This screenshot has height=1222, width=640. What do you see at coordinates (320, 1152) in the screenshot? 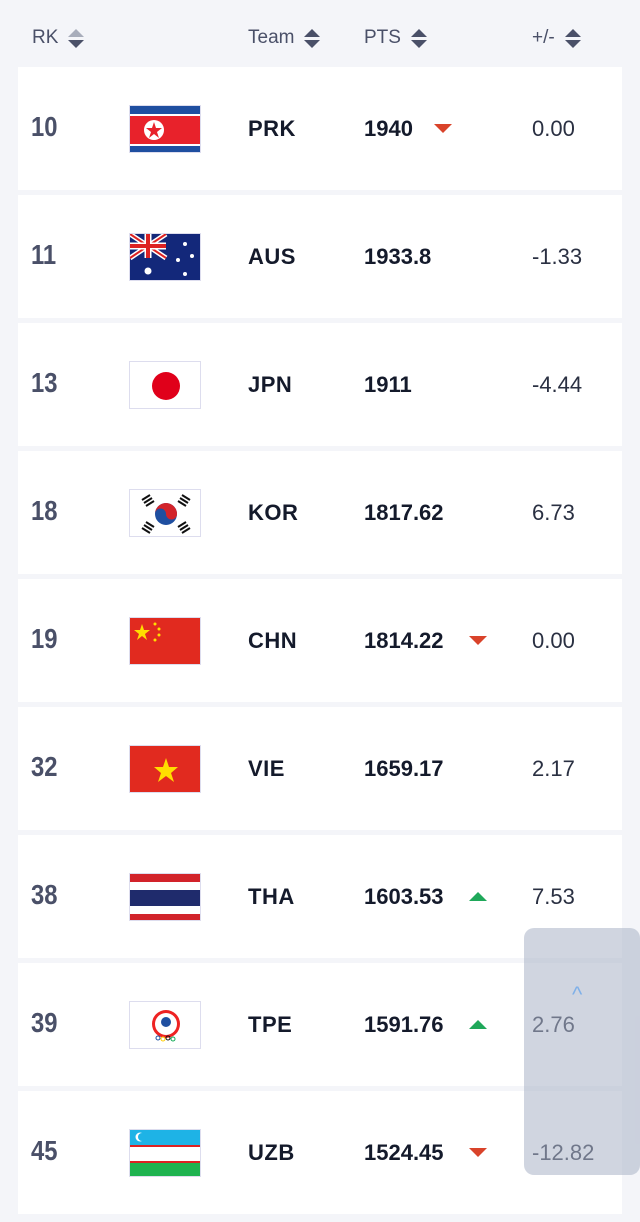
I see `table-row: 45 UZB 1524.45 -12.82` at bounding box center [320, 1152].